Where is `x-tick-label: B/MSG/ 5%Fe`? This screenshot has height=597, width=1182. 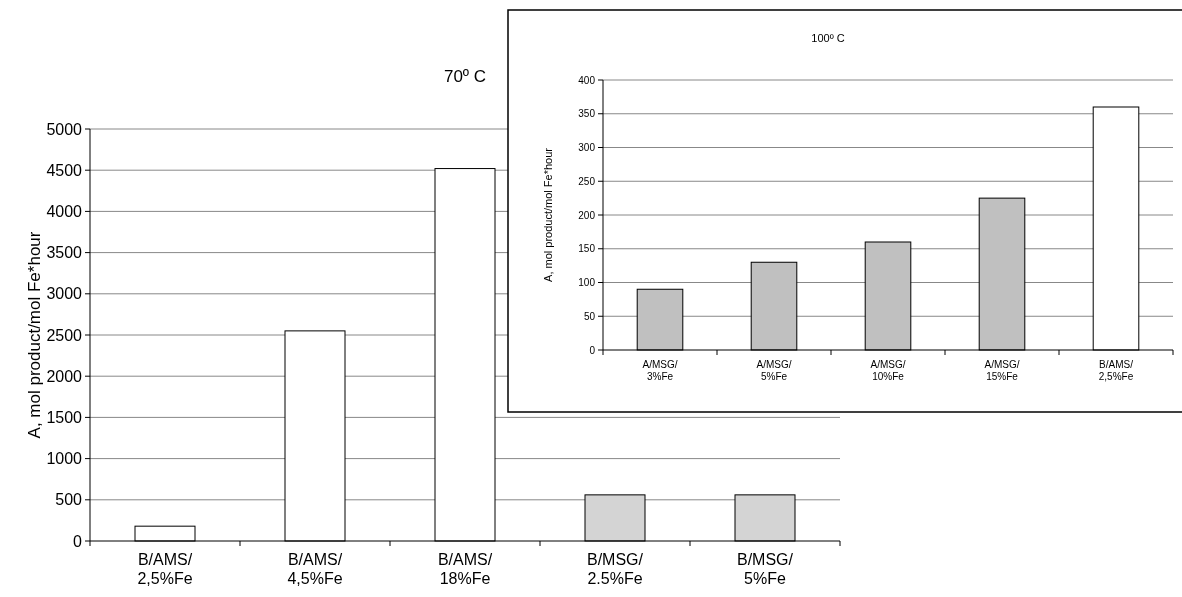 x-tick-label: B/MSG/ 5%Fe is located at coordinates (765, 569).